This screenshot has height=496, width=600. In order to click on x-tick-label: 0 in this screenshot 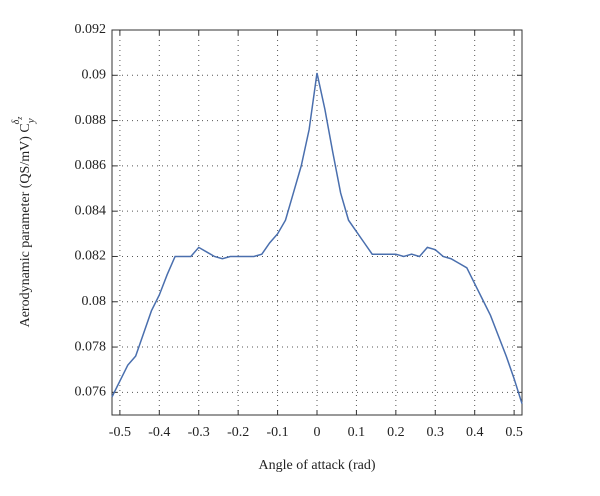, I will do `click(317, 432)`.